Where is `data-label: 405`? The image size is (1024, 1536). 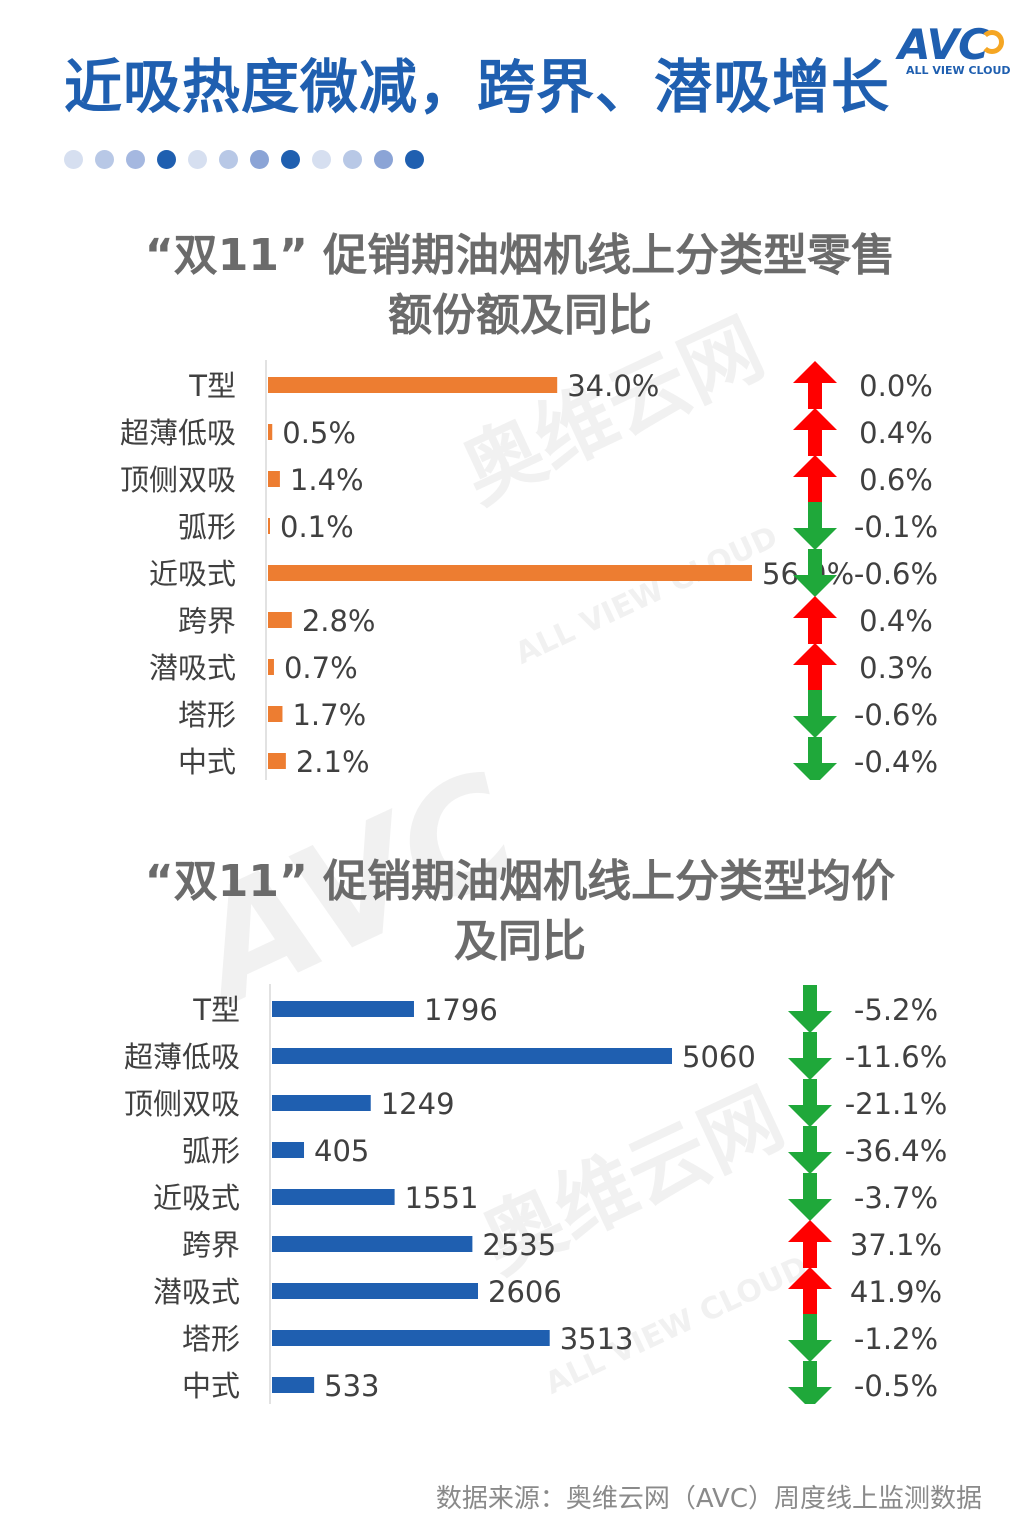
data-label: 405 is located at coordinates (341, 1151).